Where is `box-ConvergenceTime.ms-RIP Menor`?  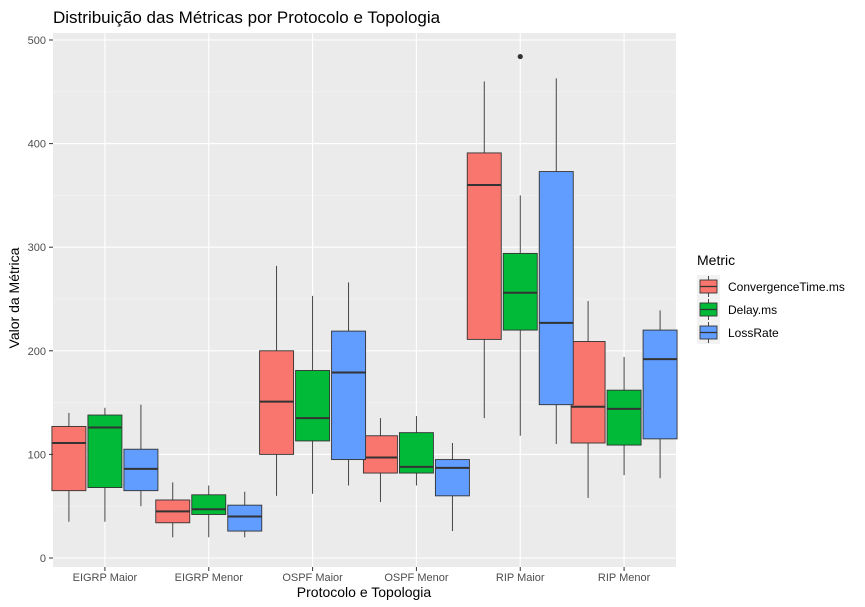 box-ConvergenceTime.ms-RIP Menor is located at coordinates (588, 399).